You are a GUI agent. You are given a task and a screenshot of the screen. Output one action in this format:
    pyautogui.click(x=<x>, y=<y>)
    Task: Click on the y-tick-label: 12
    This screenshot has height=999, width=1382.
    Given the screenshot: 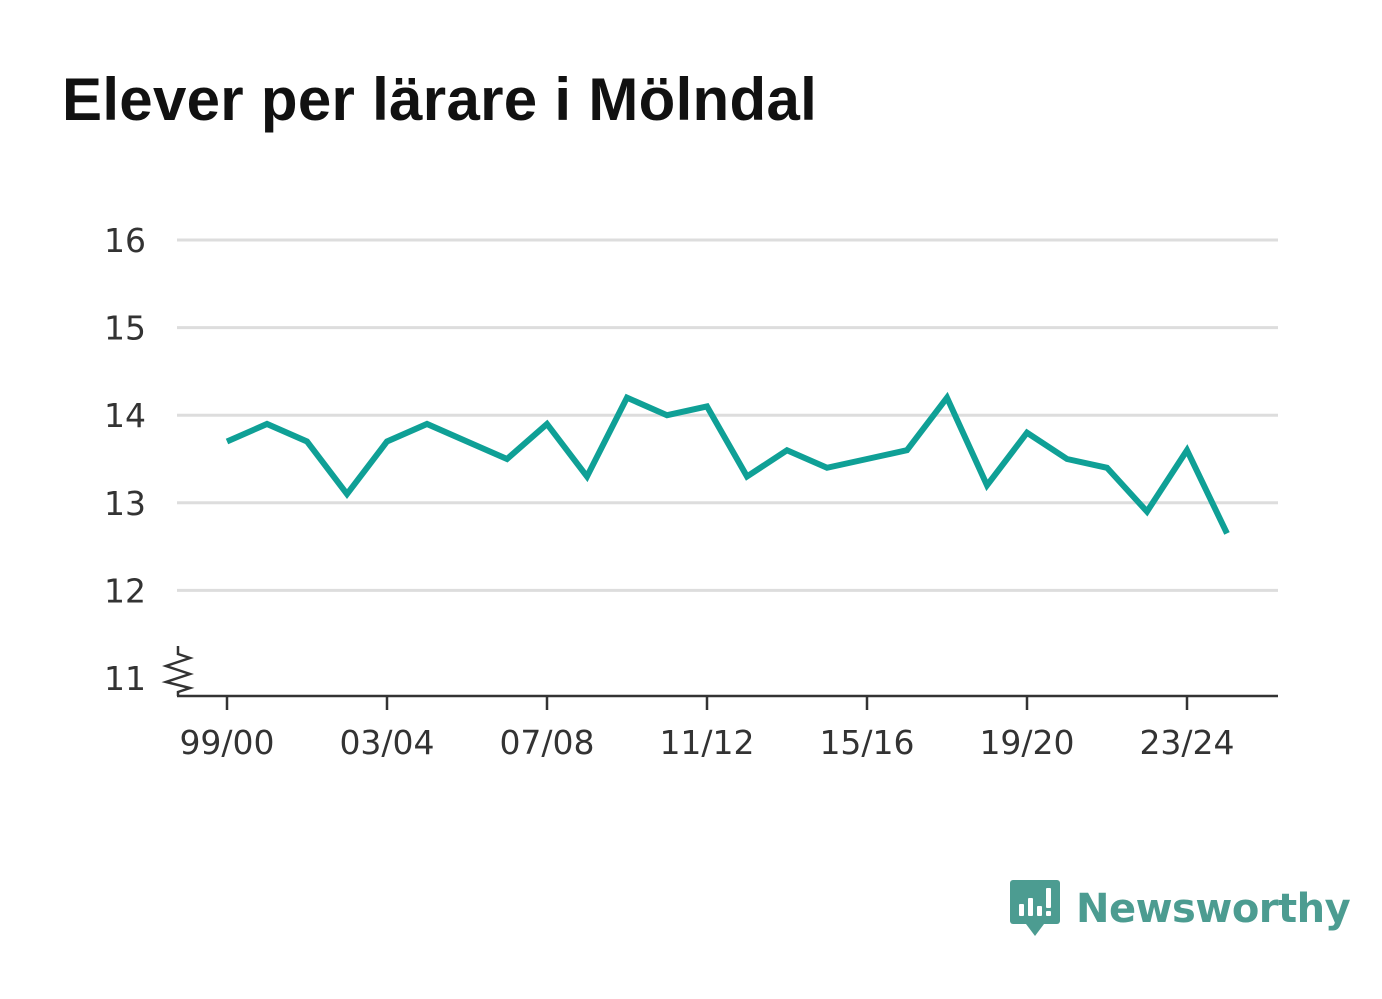 What is the action you would take?
    pyautogui.click(x=125, y=590)
    